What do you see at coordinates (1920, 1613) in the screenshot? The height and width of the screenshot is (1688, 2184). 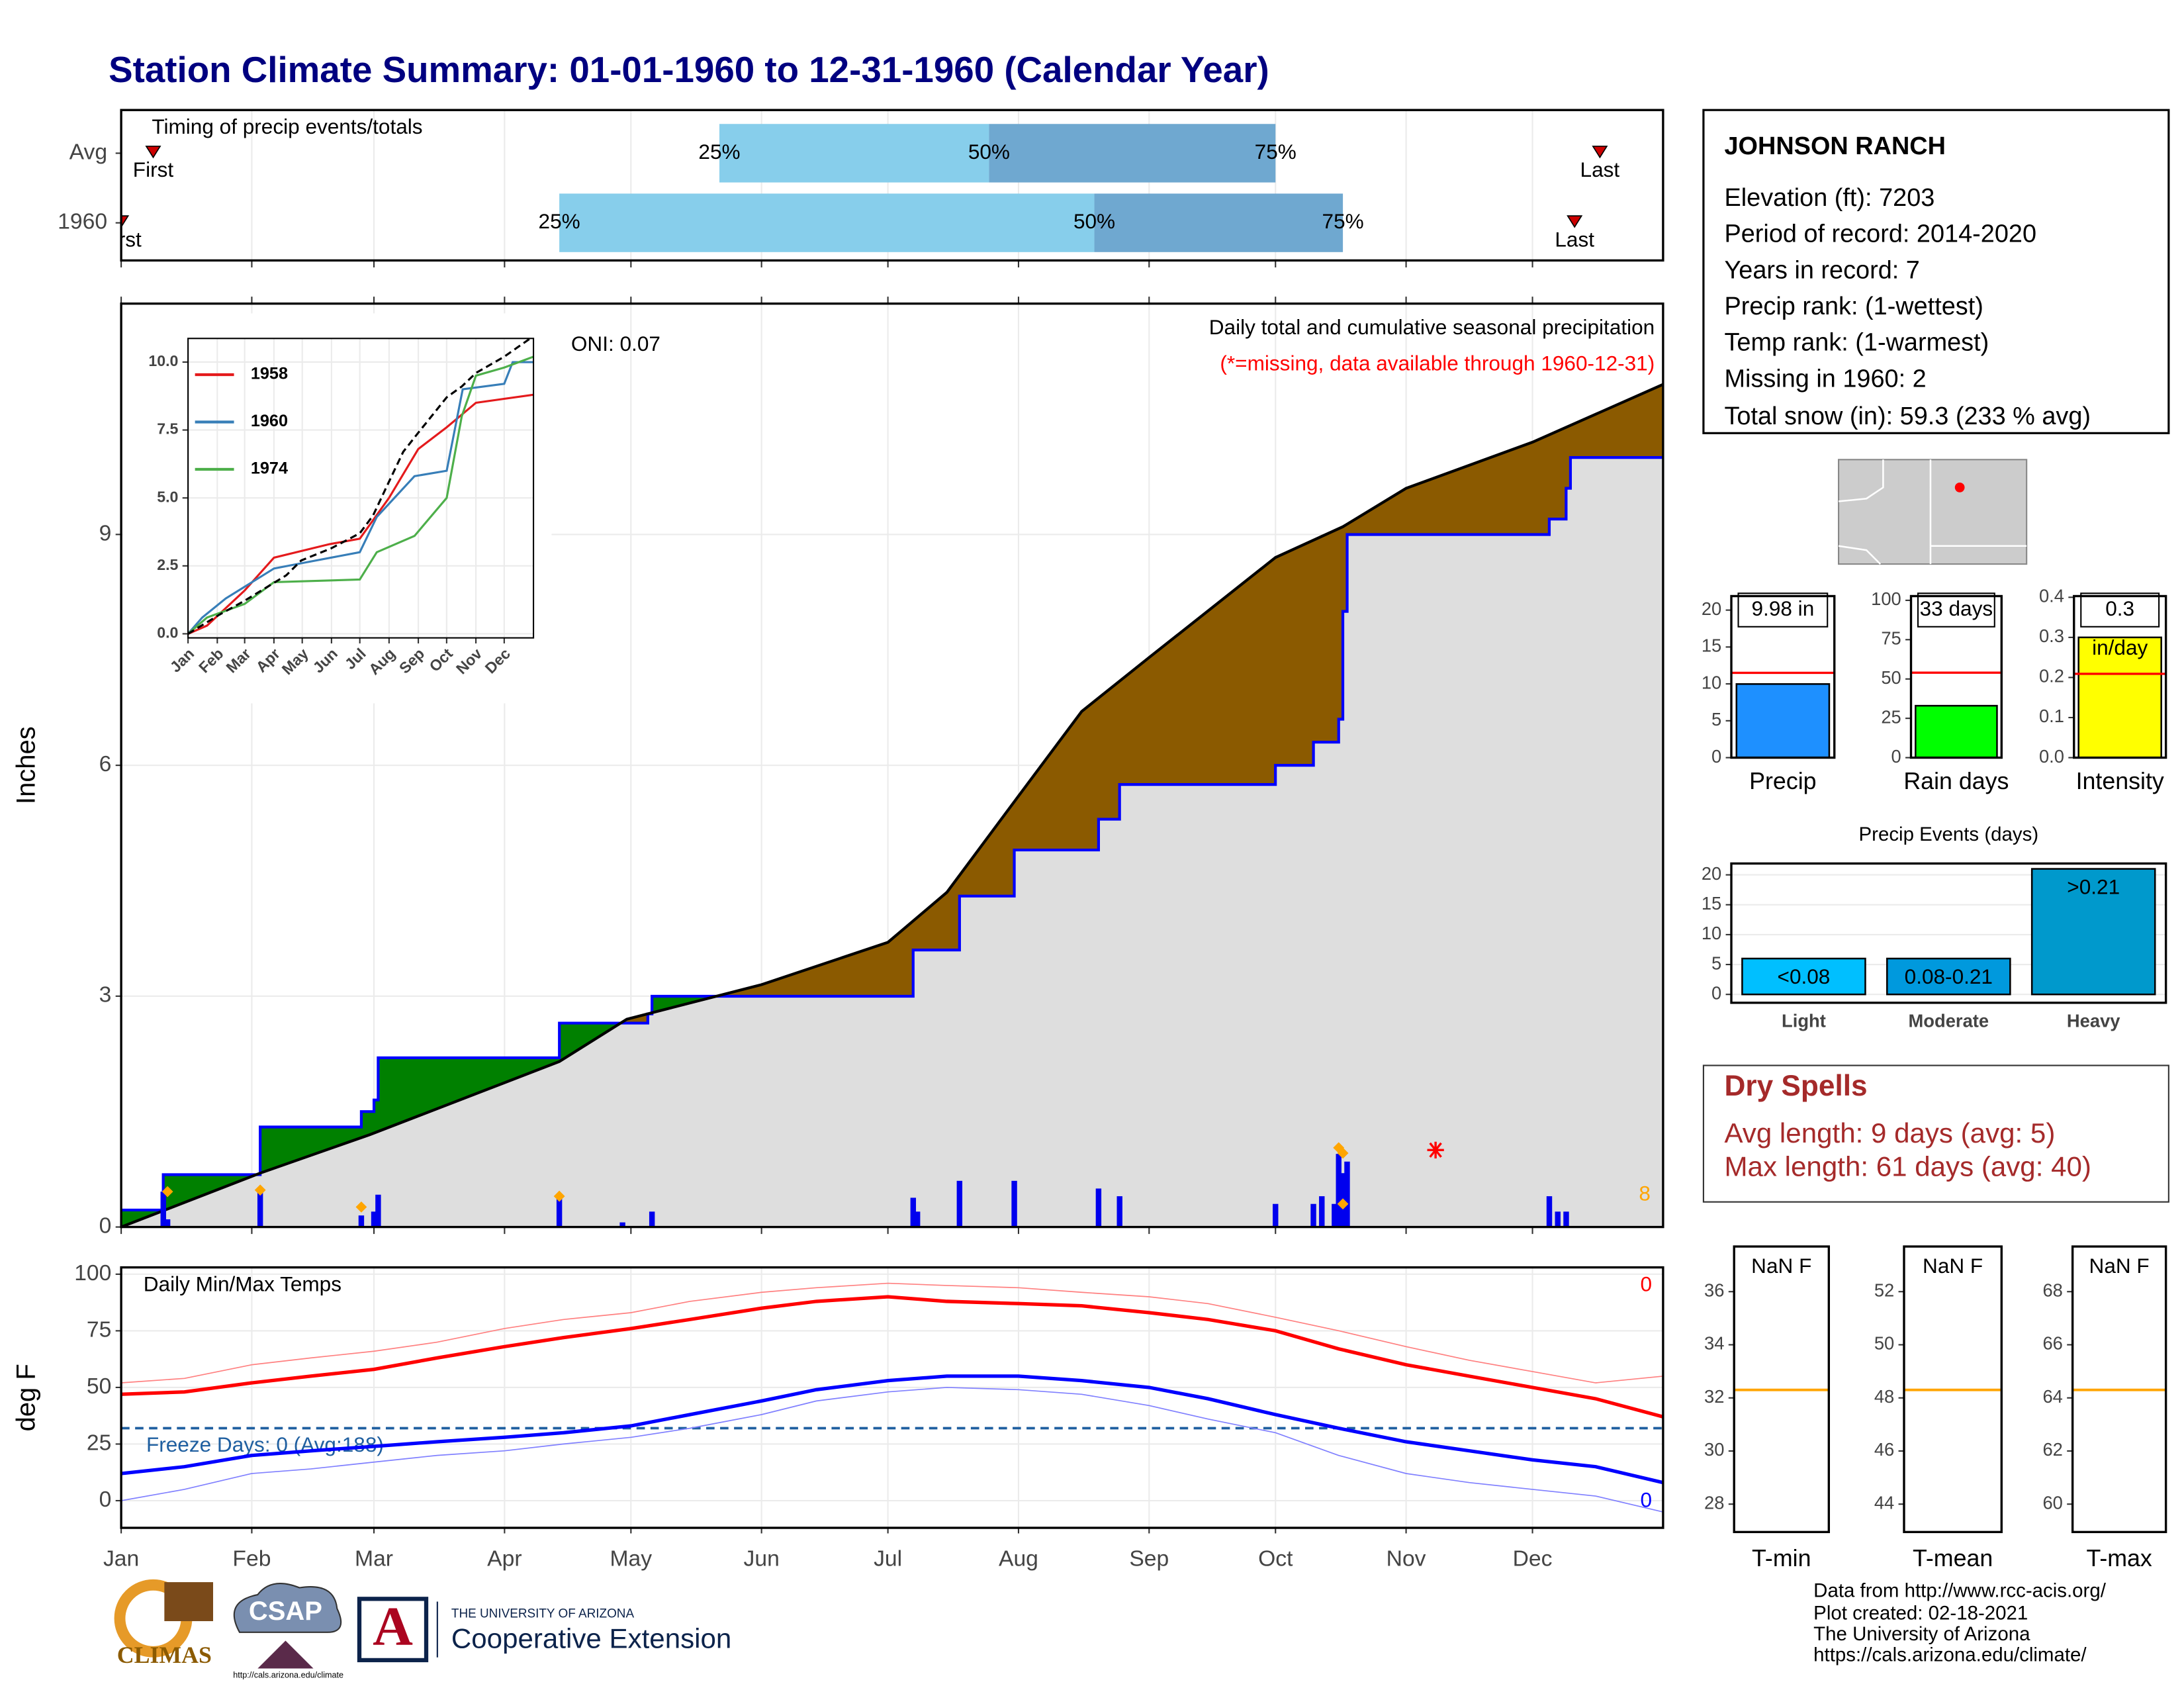 I see `credit: Plot created: 02-18-2021` at bounding box center [1920, 1613].